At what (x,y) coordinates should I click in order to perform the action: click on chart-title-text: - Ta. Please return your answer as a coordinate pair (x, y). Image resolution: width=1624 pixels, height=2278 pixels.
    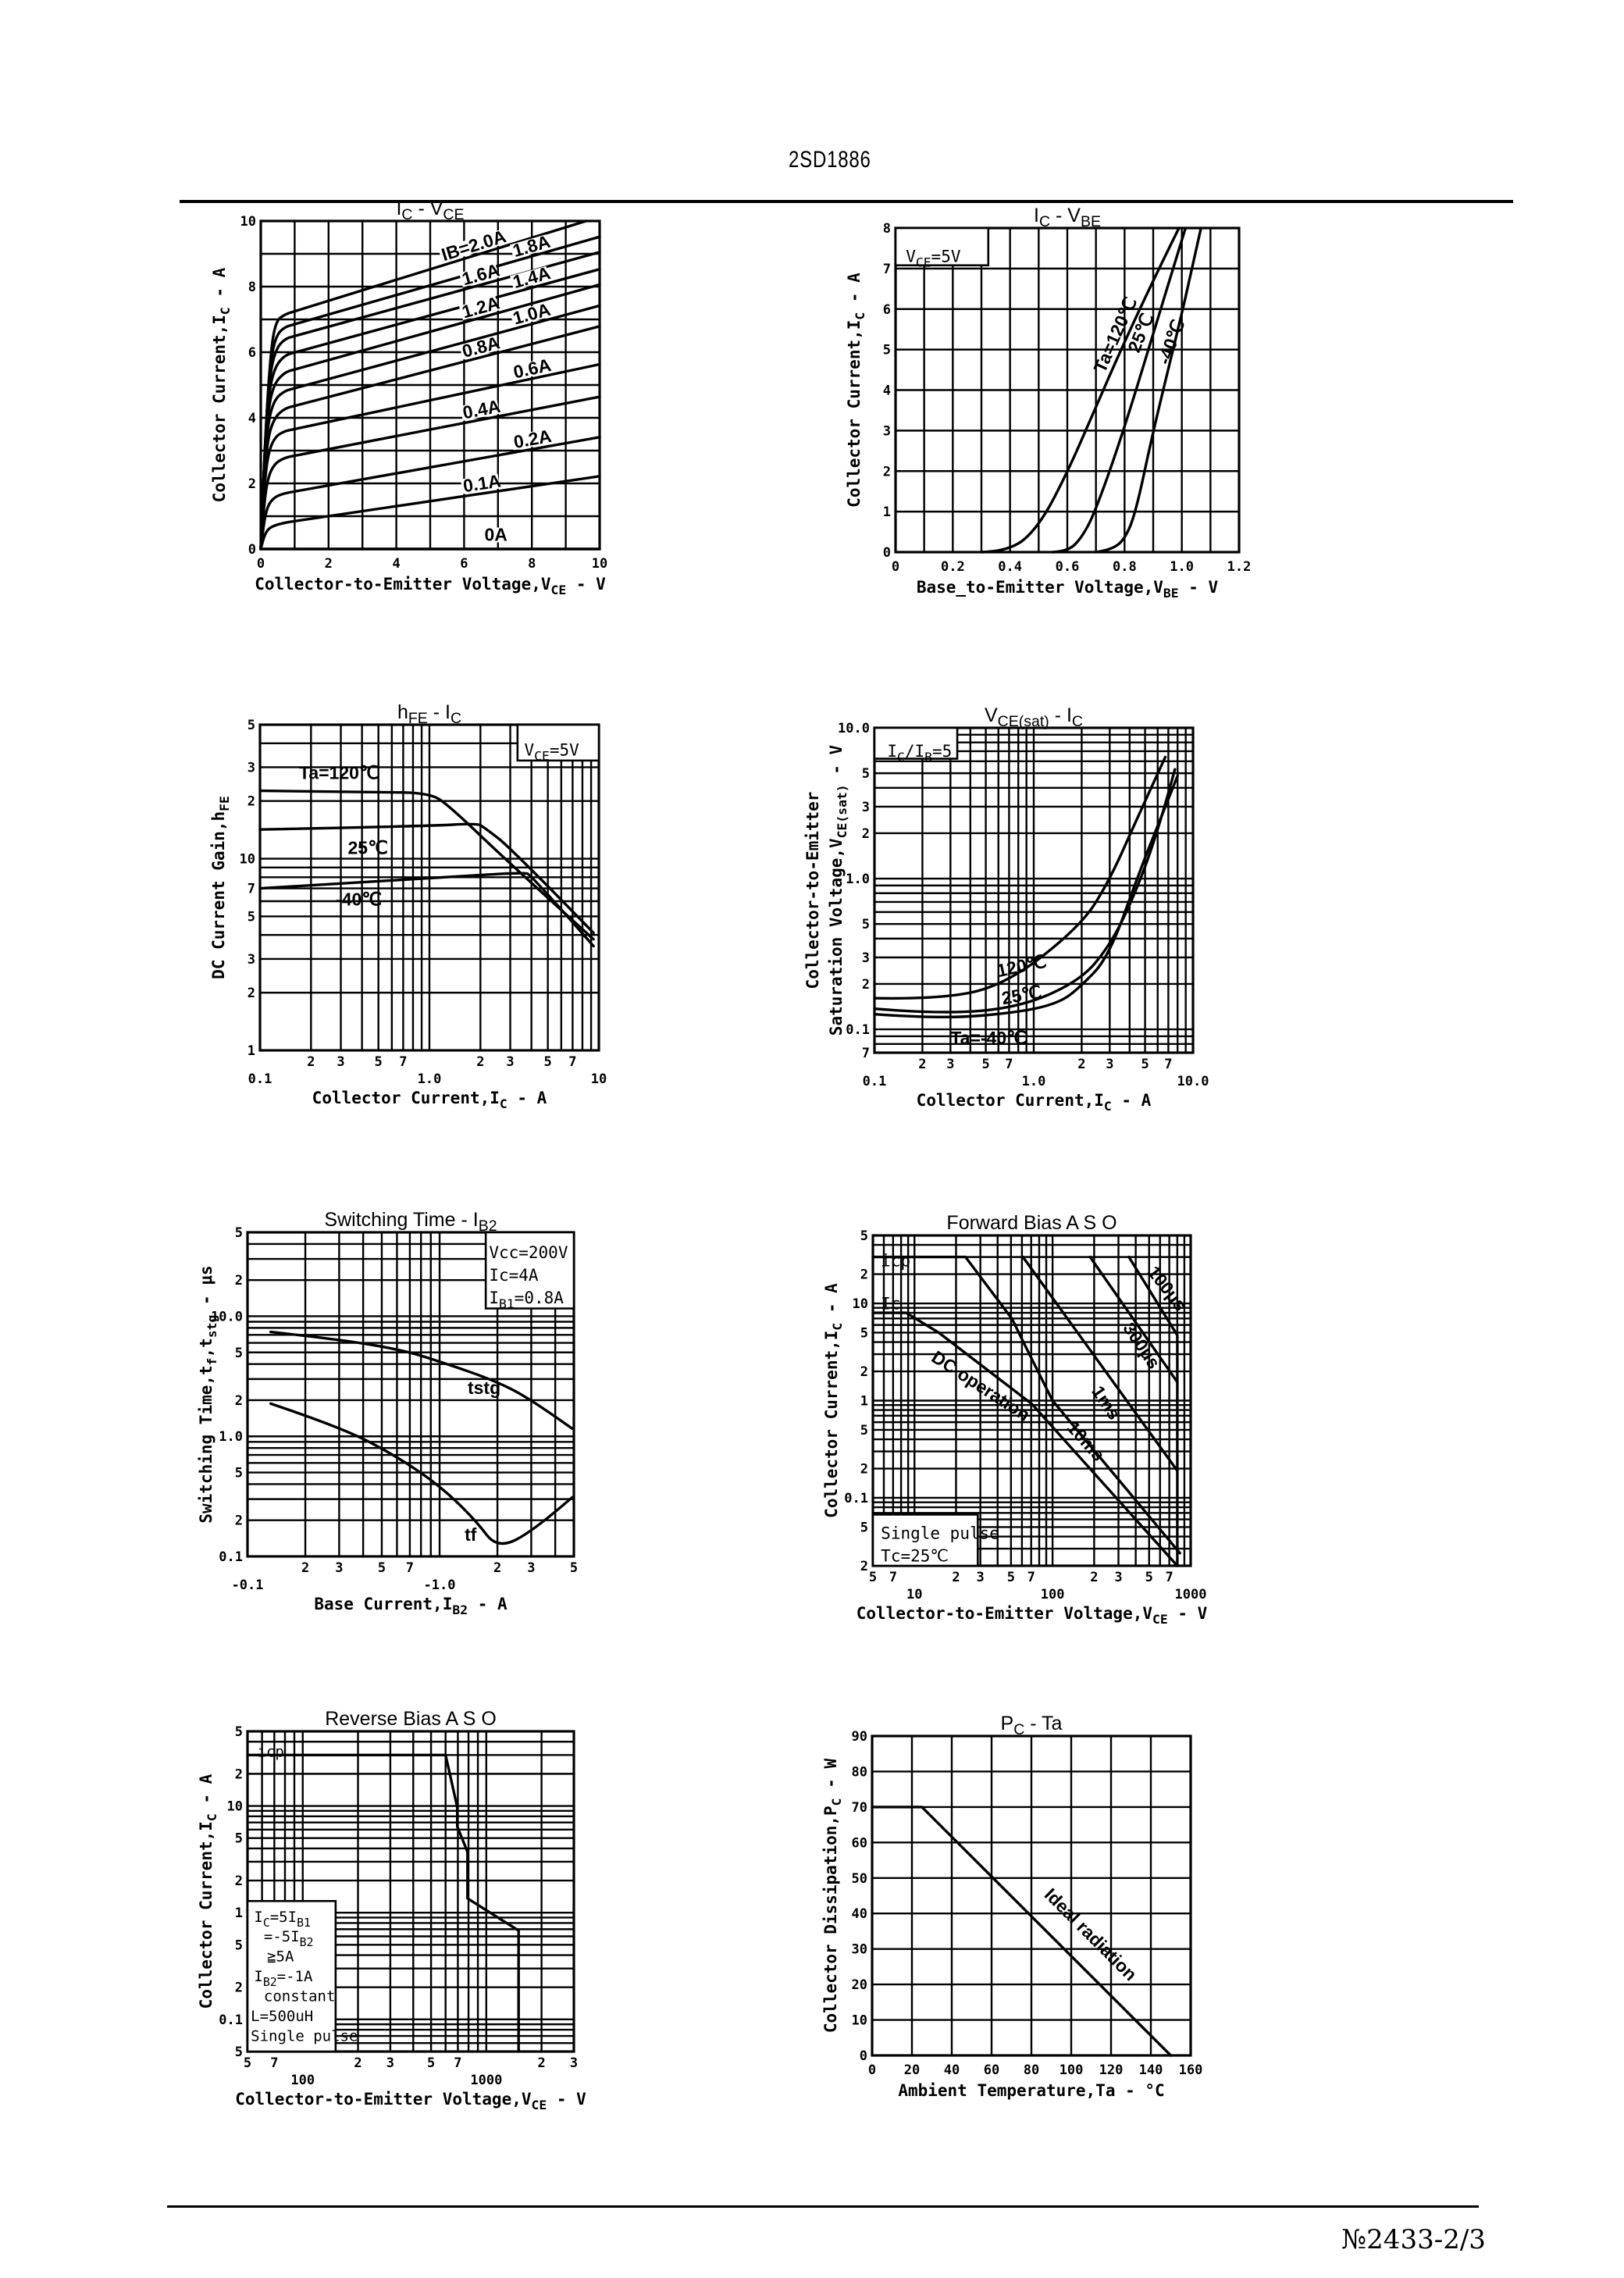
    Looking at the image, I should click on (1043, 1723).